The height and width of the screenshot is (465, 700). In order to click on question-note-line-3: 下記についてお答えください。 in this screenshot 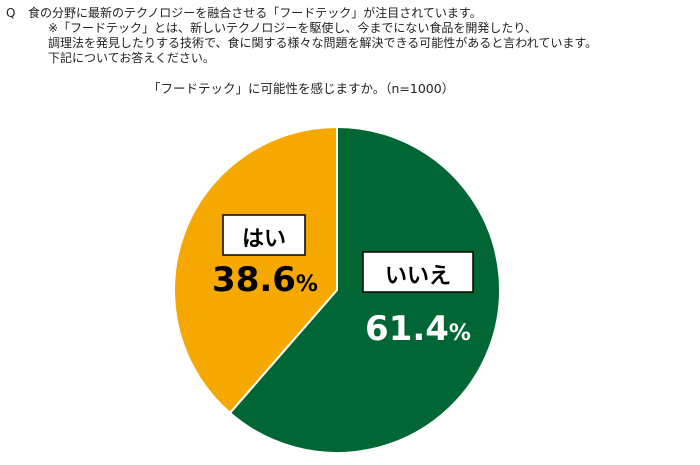, I will do `click(131, 58)`.